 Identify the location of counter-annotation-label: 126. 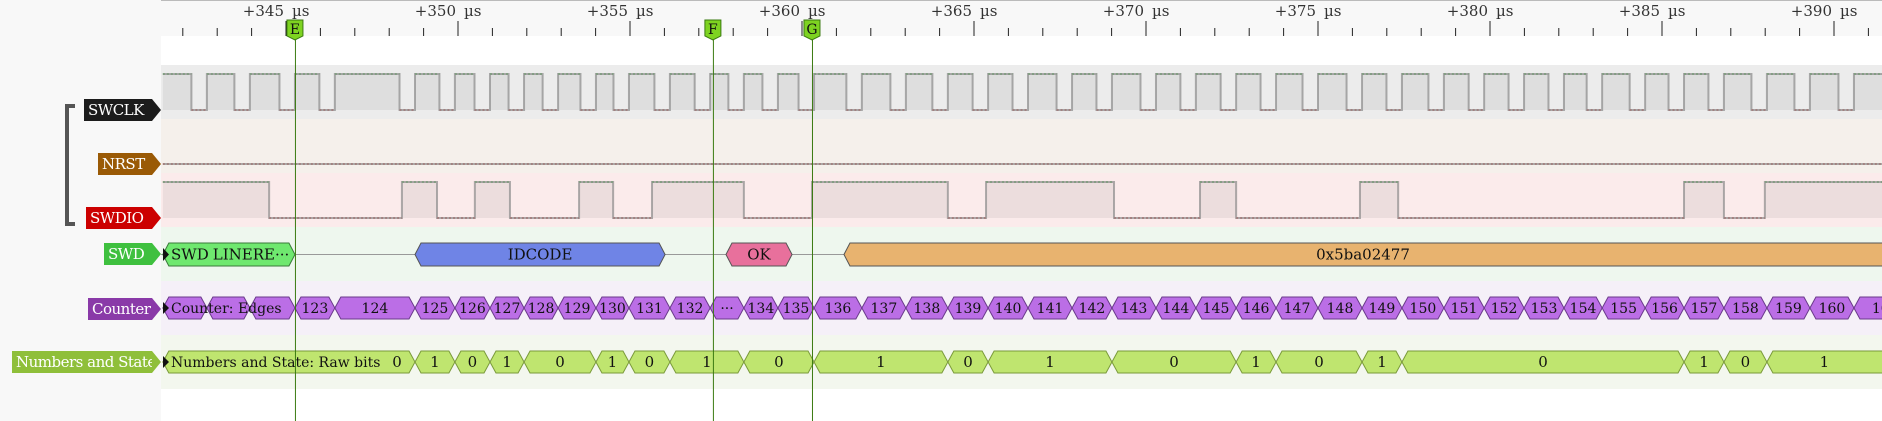
(472, 309).